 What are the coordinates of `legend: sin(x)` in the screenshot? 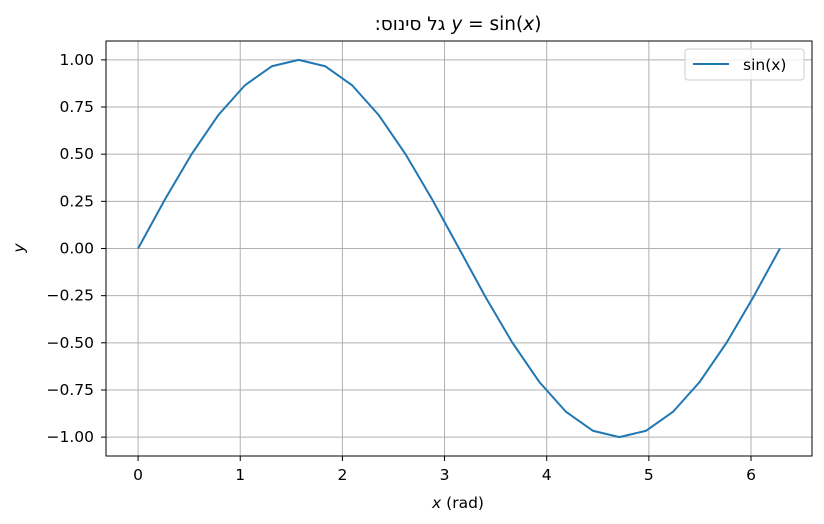 It's located at (744, 64).